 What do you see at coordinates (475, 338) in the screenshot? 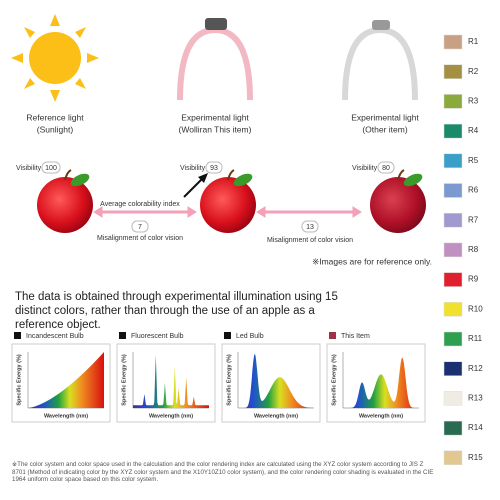
I see `swatch-label: R11` at bounding box center [475, 338].